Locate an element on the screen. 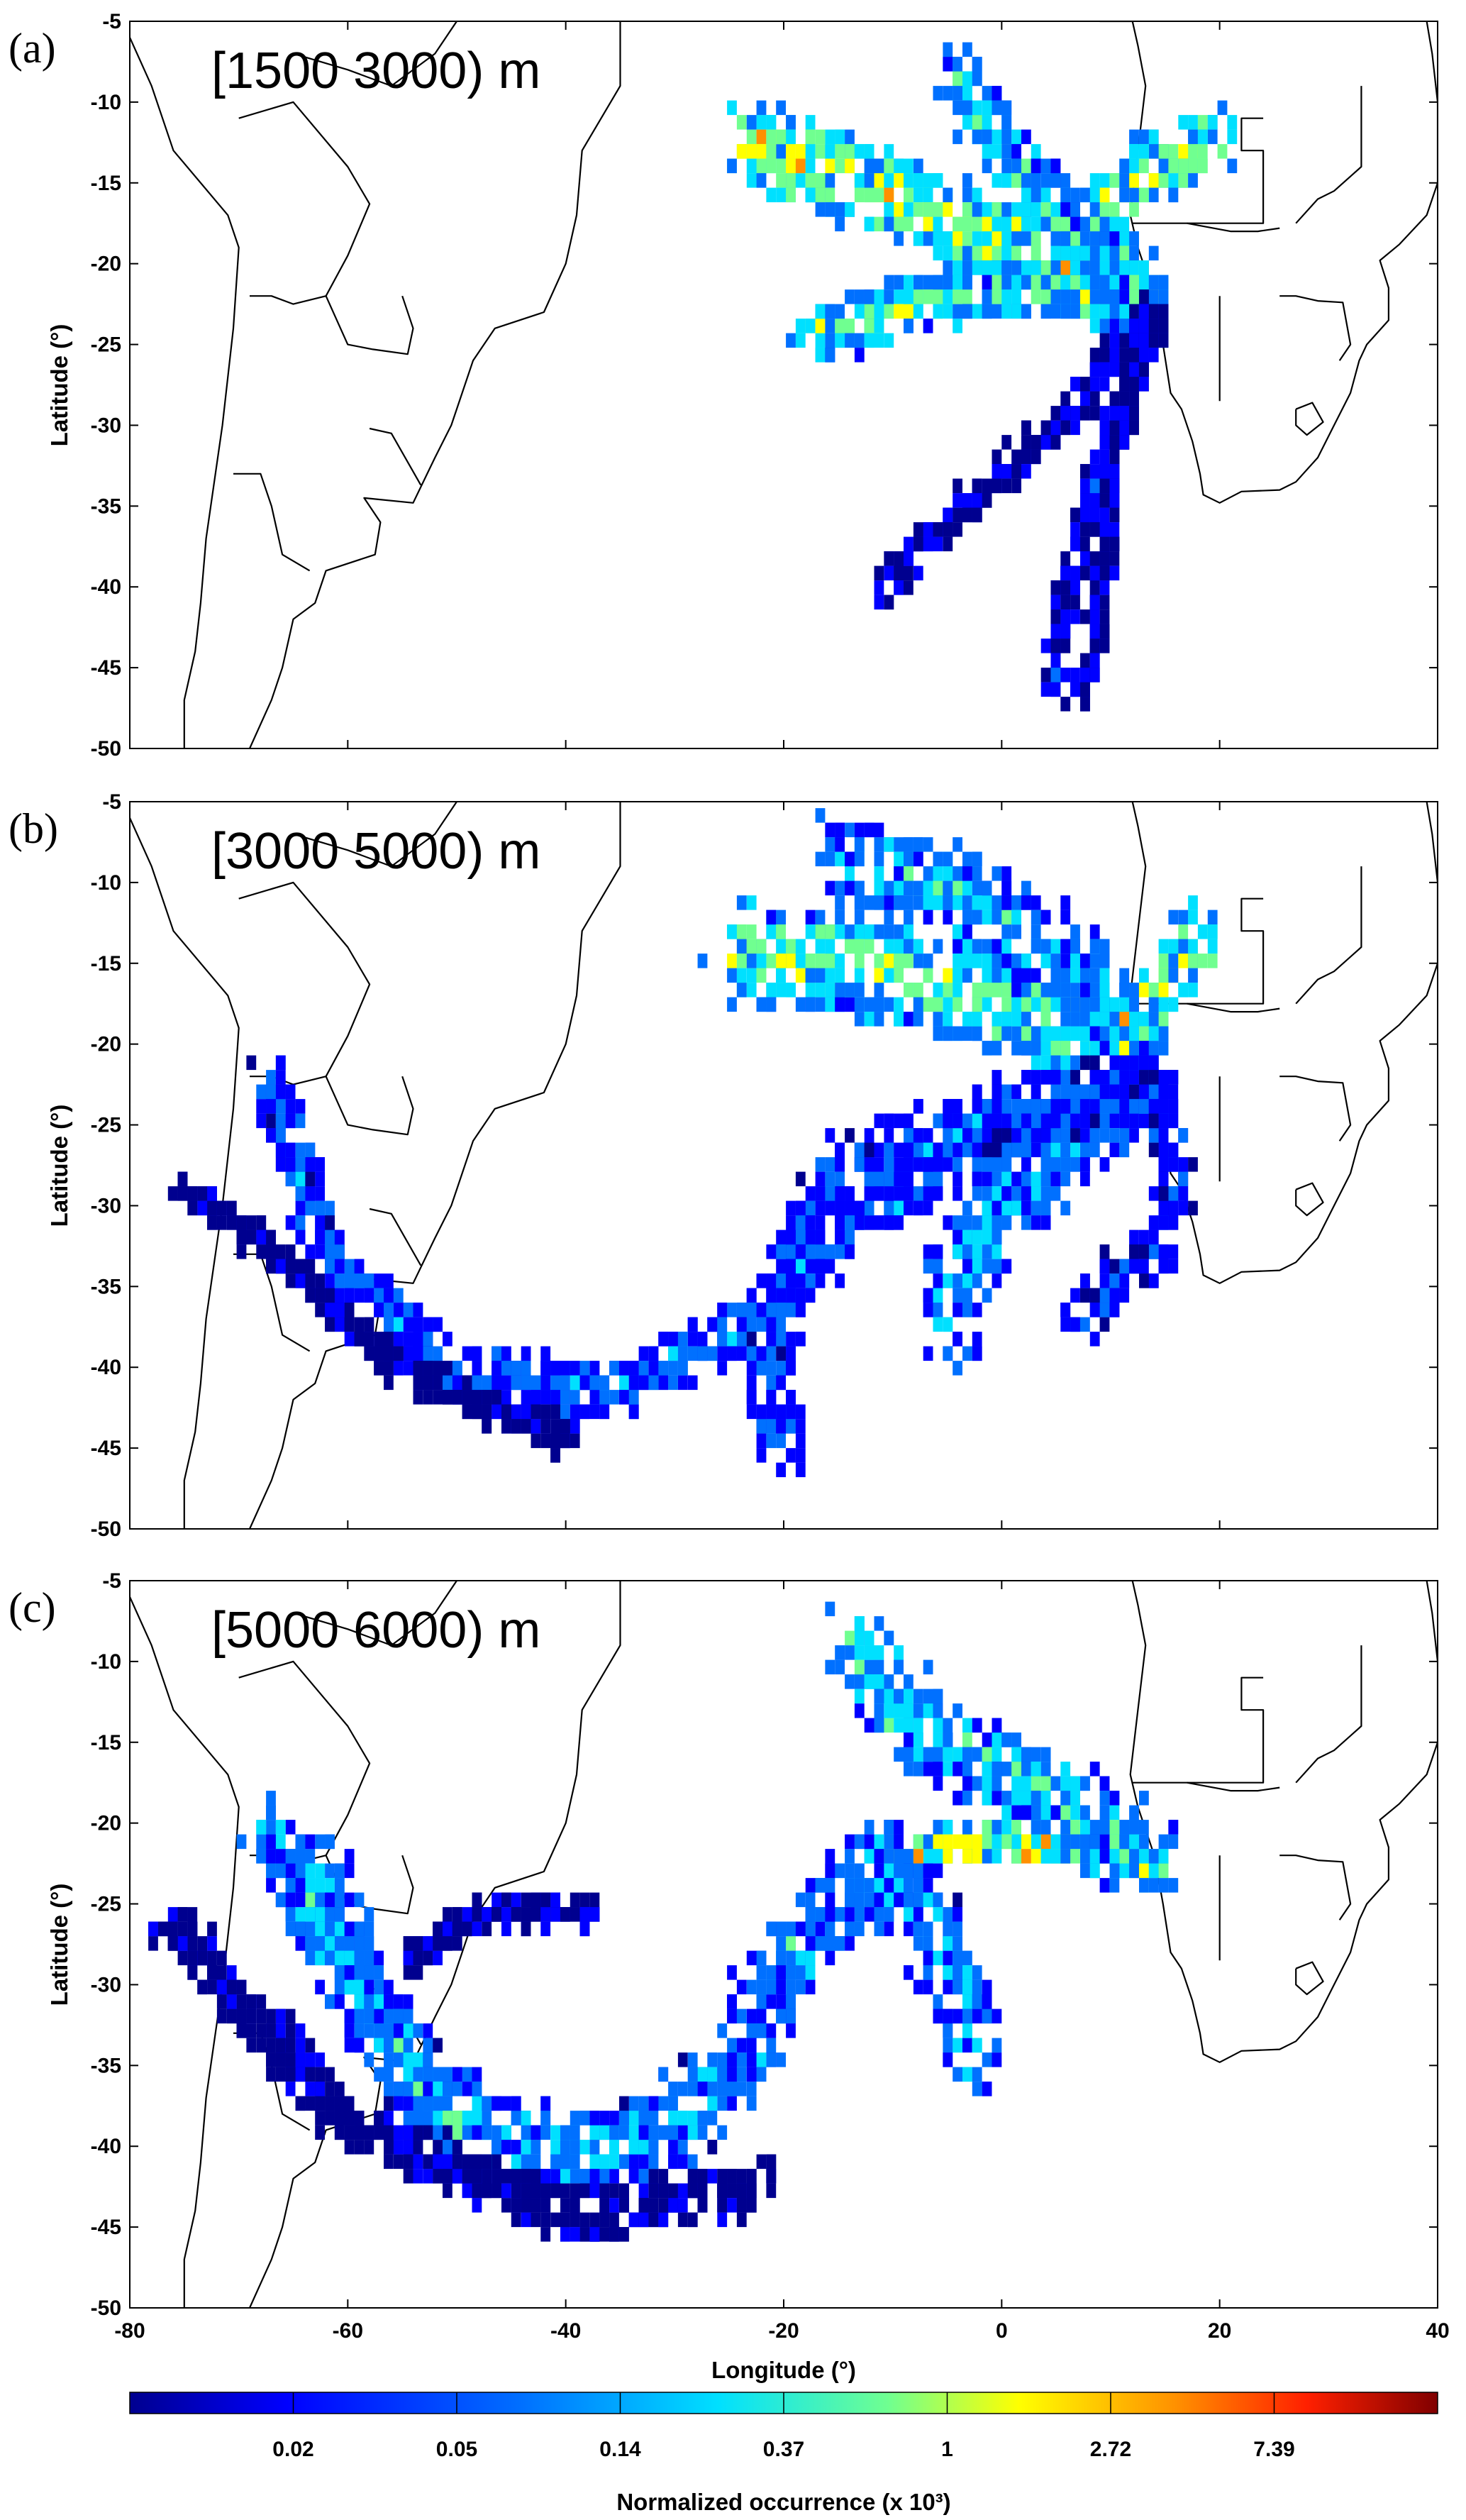  y-tick-label: -50 is located at coordinates (106, 1529).